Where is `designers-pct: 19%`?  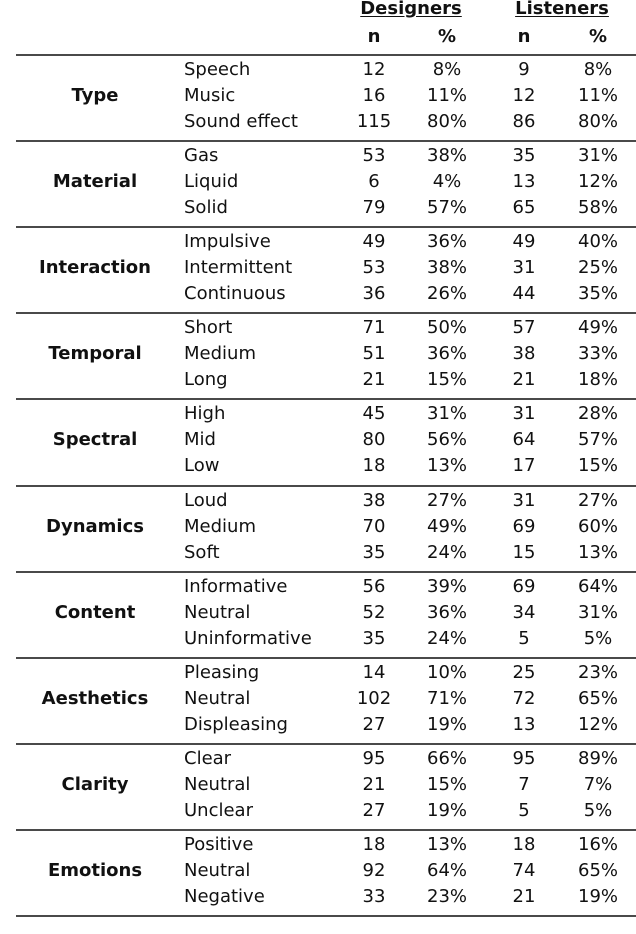 designers-pct: 19% is located at coordinates (447, 810).